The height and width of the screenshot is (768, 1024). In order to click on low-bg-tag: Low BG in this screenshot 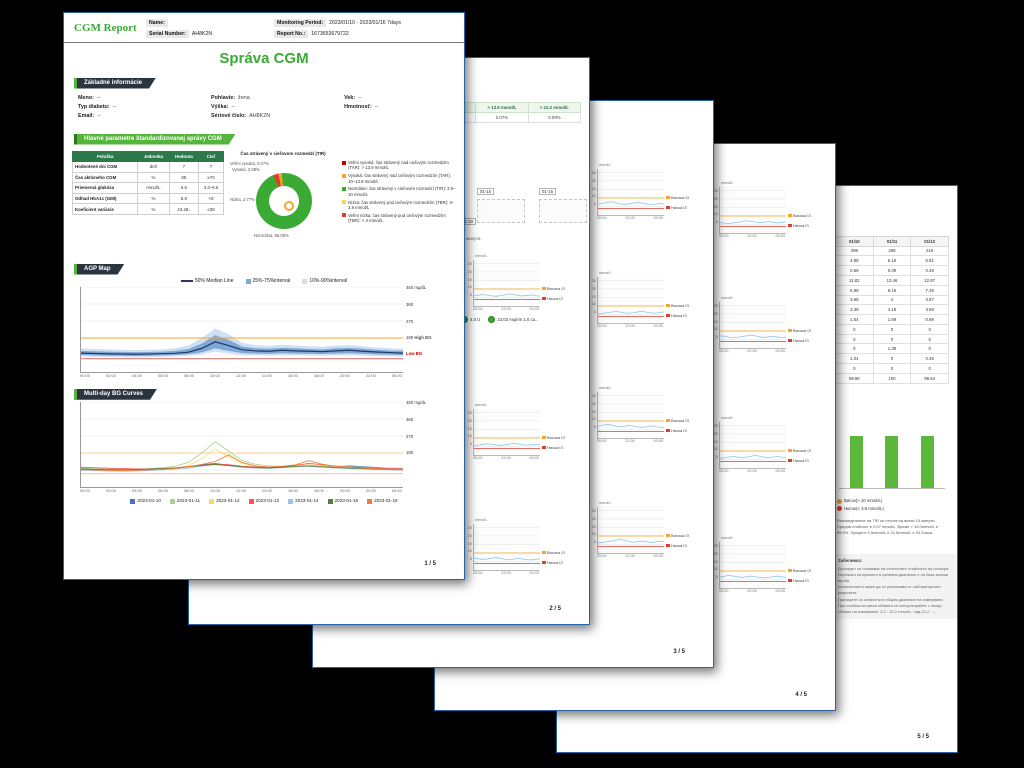, I will do `click(414, 354)`.